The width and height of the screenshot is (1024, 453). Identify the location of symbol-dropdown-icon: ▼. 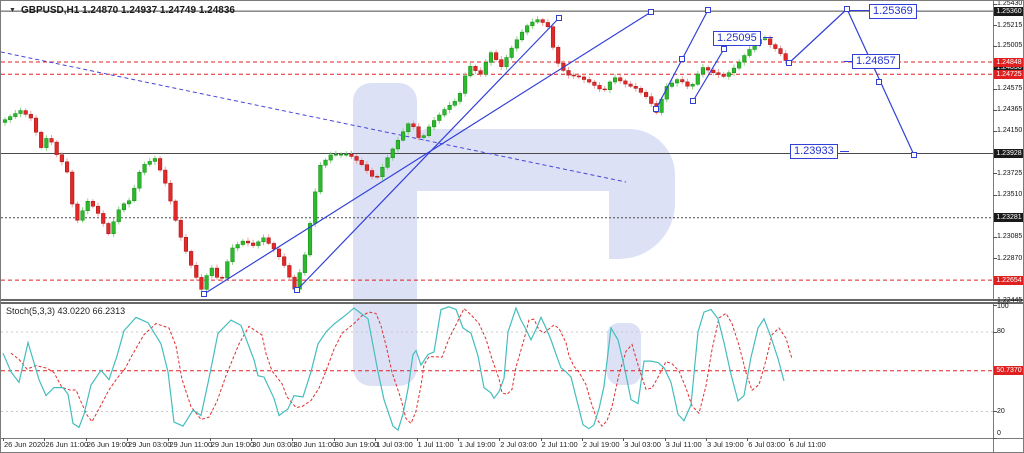
(12, 10).